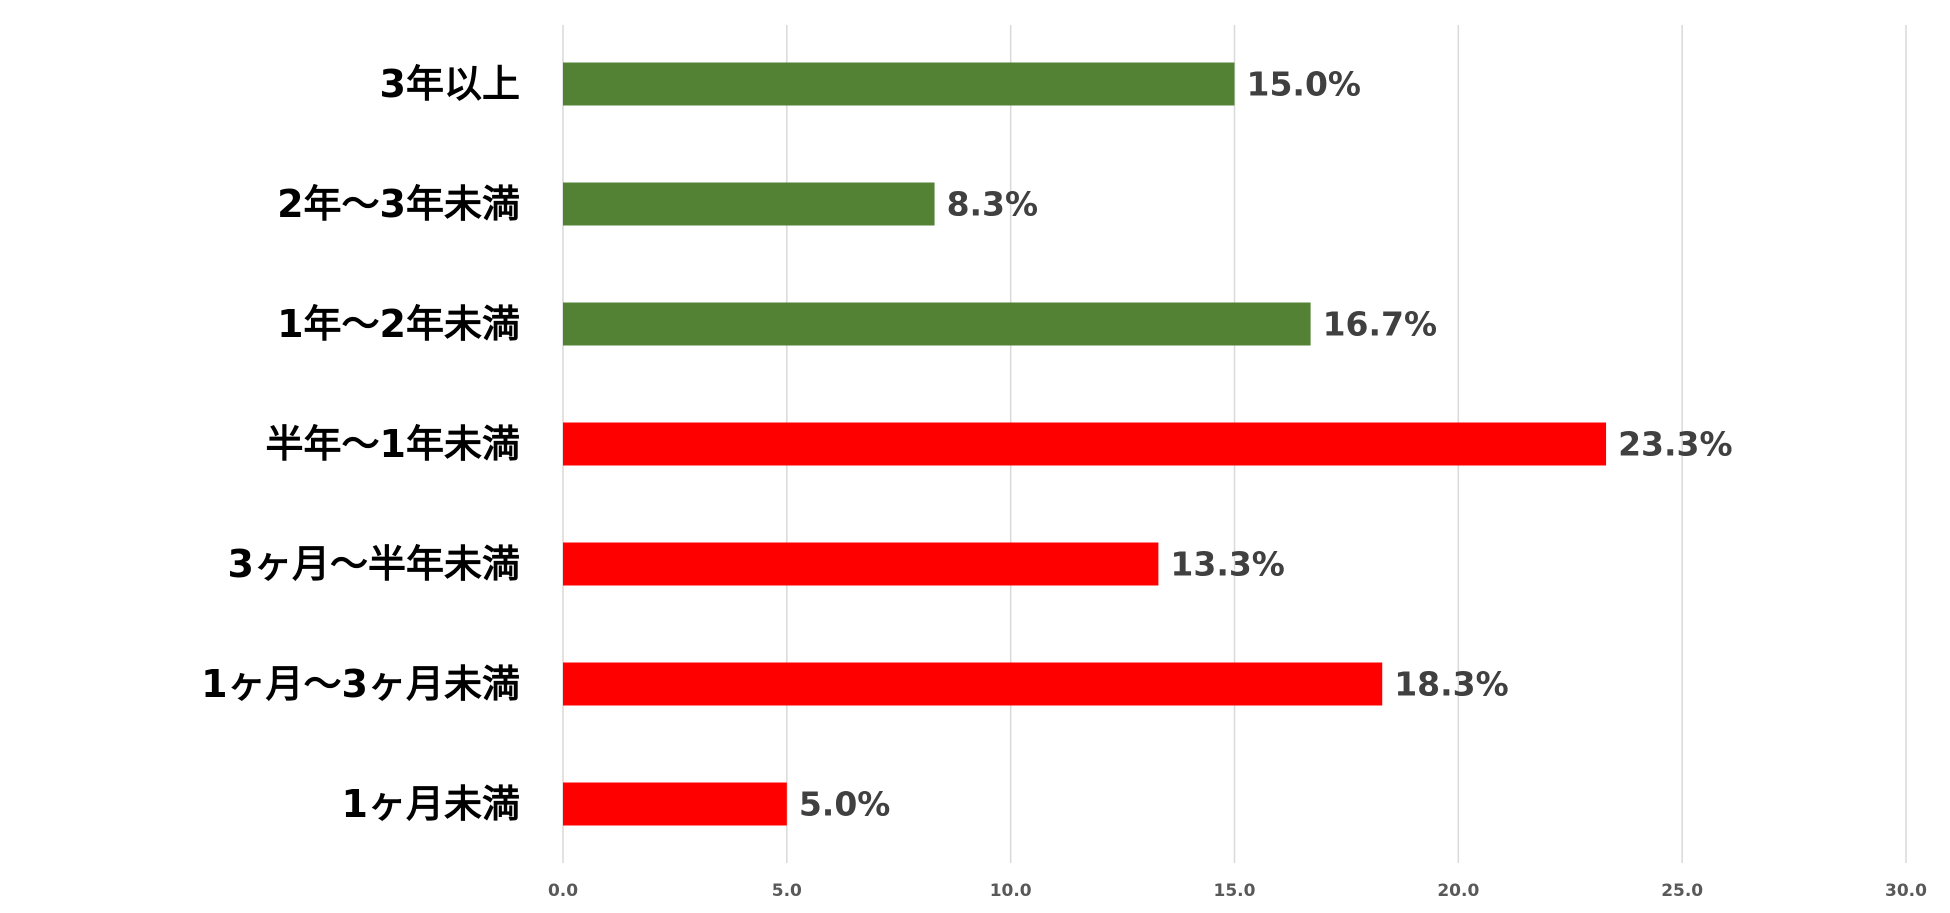  Describe the element at coordinates (1682, 891) in the screenshot. I see `x-tick-label-5: 25.0` at that location.